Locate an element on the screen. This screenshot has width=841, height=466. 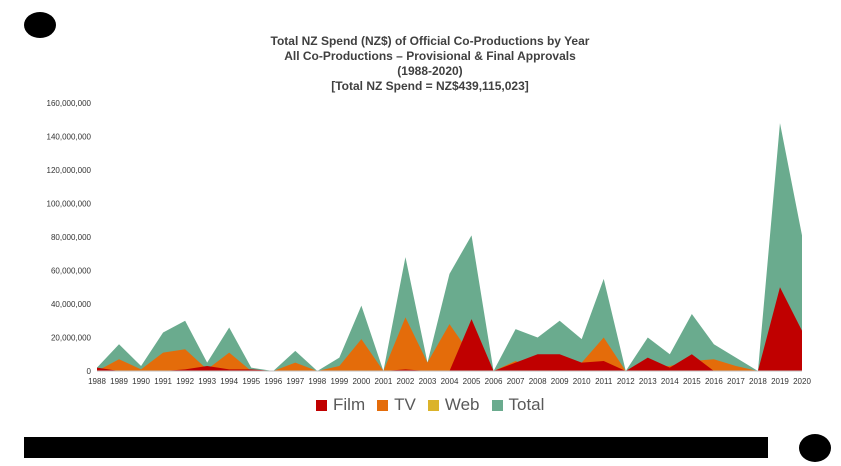
x-tick-label: 2005 is located at coordinates (472, 381).